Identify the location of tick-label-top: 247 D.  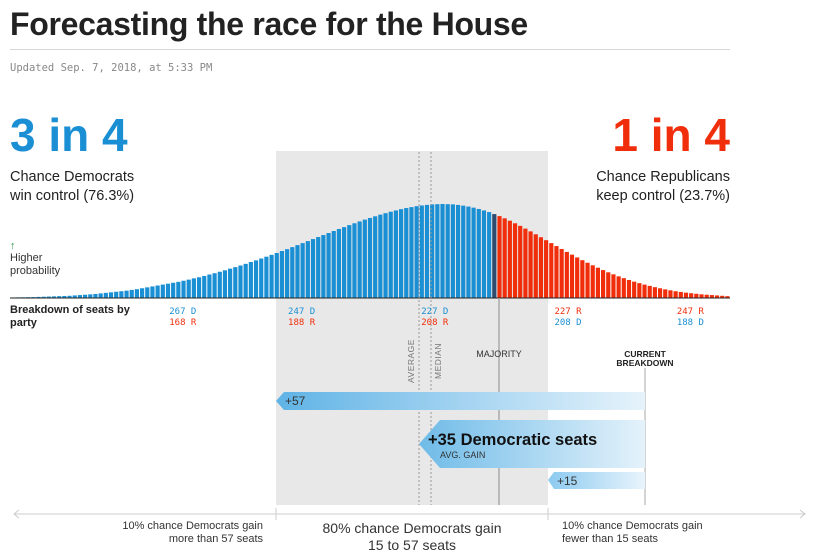
(301, 312).